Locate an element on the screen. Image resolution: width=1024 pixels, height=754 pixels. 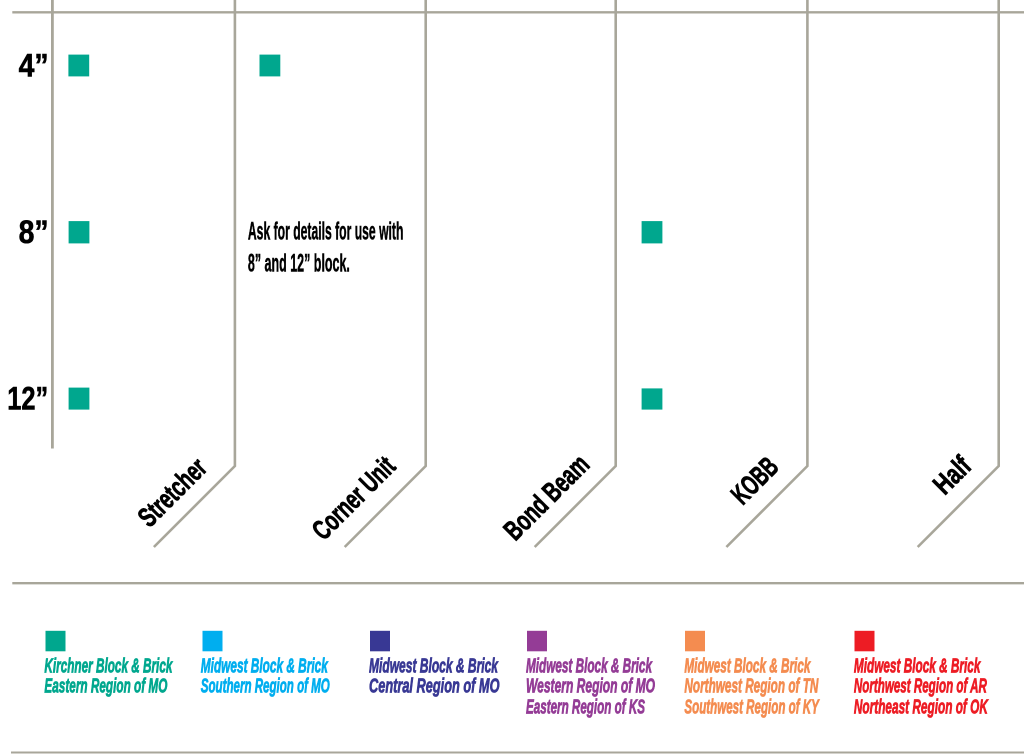
svg-text: Western Region of MO is located at coordinates (590, 686).